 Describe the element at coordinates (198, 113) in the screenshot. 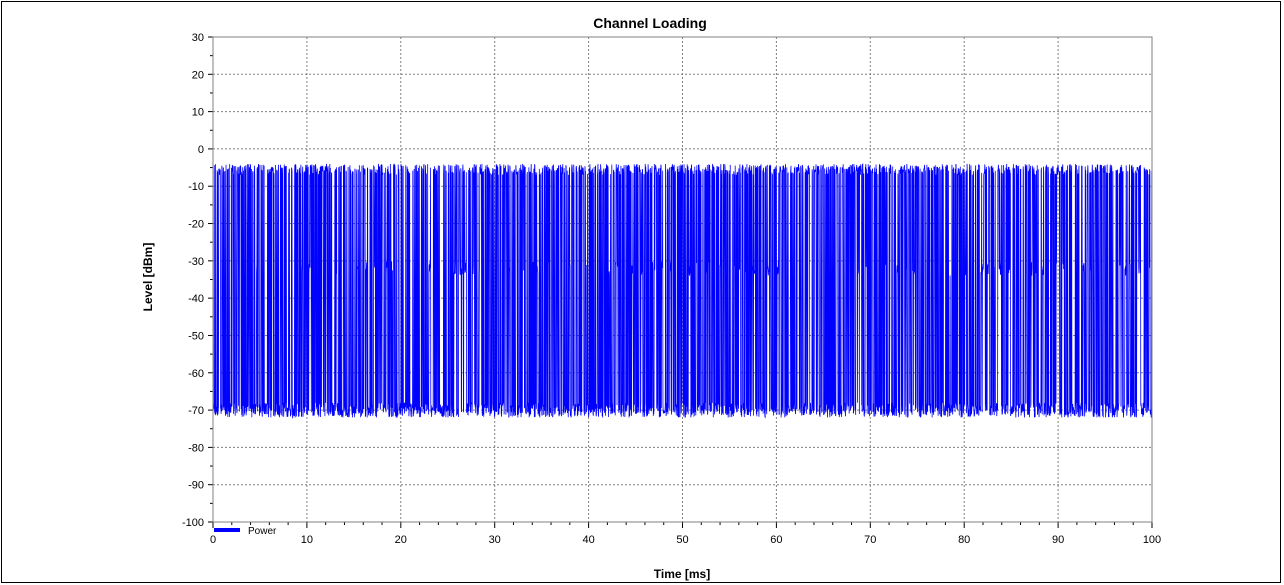

I see `y-tick-label: 10` at that location.